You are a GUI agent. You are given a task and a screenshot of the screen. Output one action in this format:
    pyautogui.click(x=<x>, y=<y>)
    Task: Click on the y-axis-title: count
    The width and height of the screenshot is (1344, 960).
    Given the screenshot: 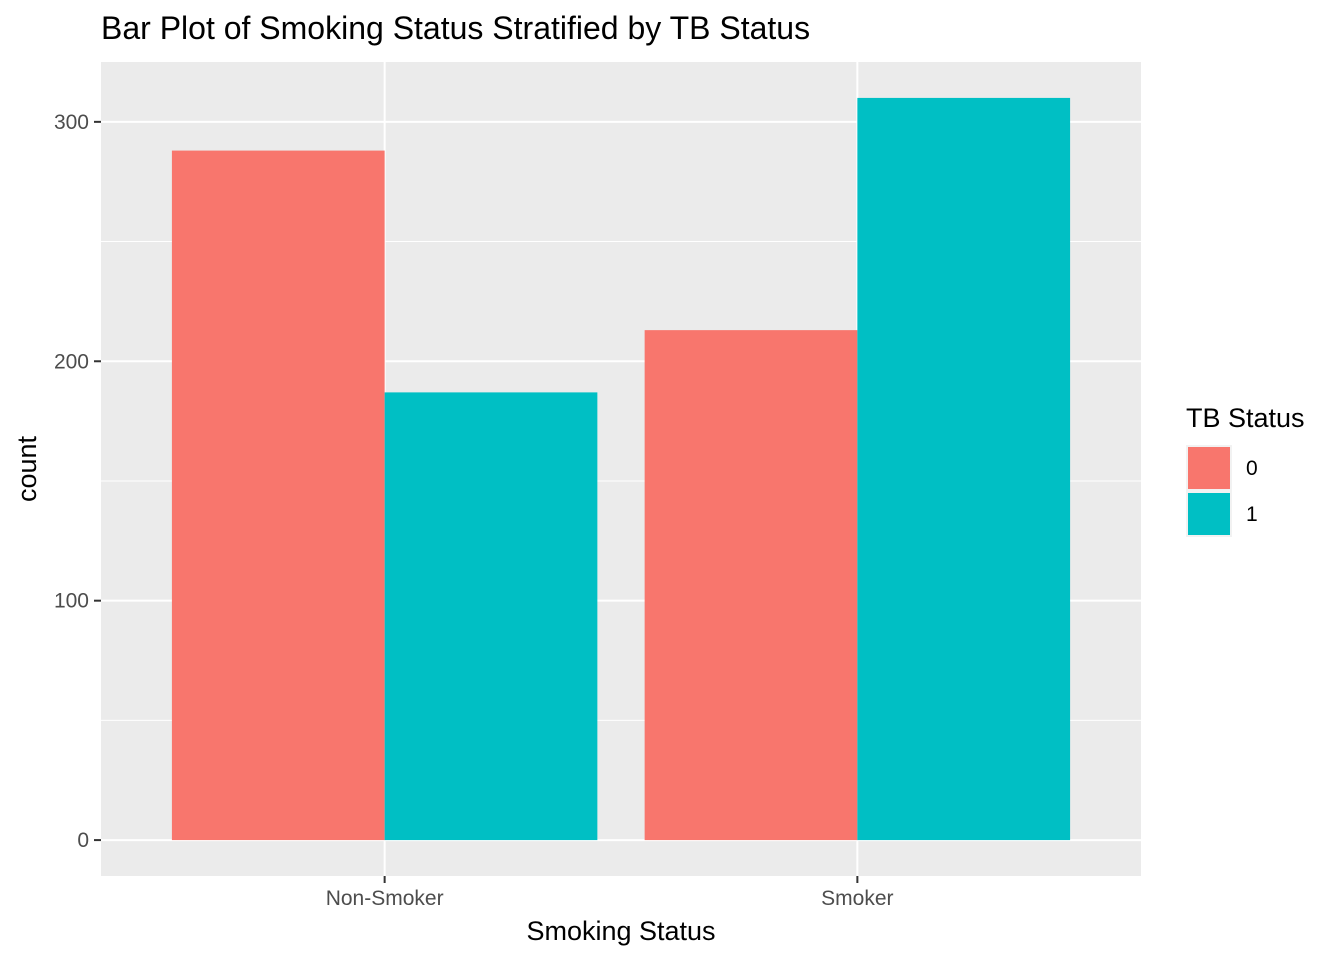 What is the action you would take?
    pyautogui.click(x=27, y=468)
    